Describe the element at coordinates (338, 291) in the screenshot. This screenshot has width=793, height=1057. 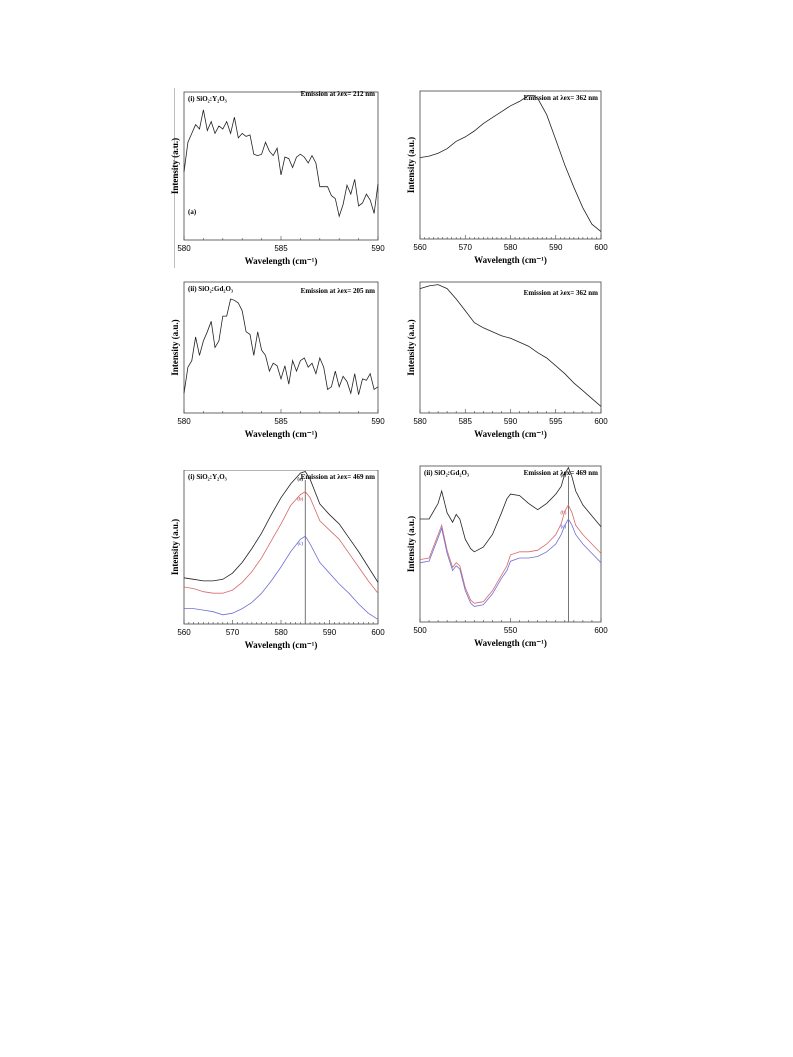
I see `emission-label: Emission at λex= 205 nm` at that location.